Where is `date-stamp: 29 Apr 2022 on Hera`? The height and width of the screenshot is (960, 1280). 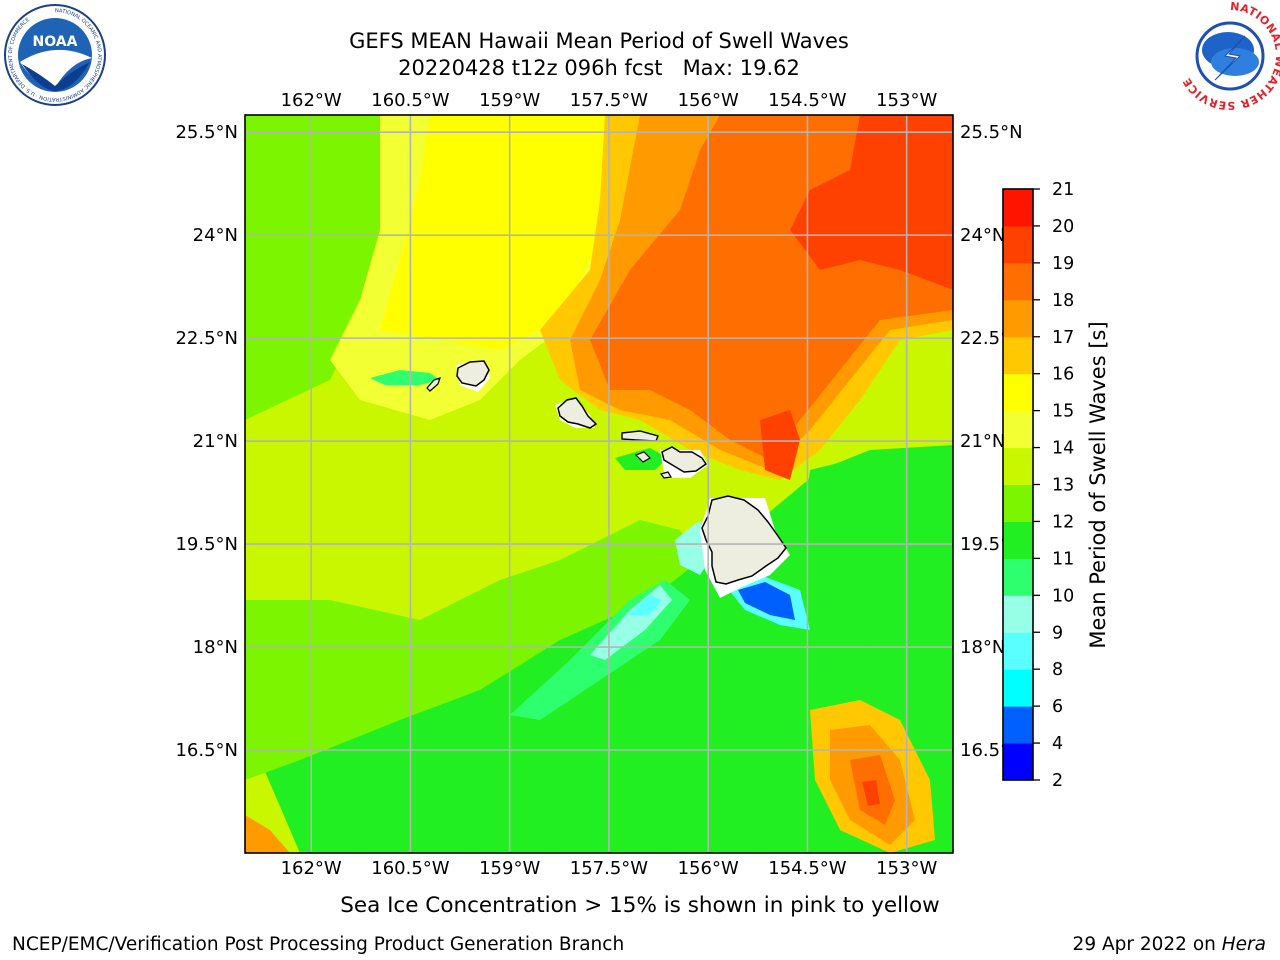 date-stamp: 29 Apr 2022 on Hera is located at coordinates (1169, 944).